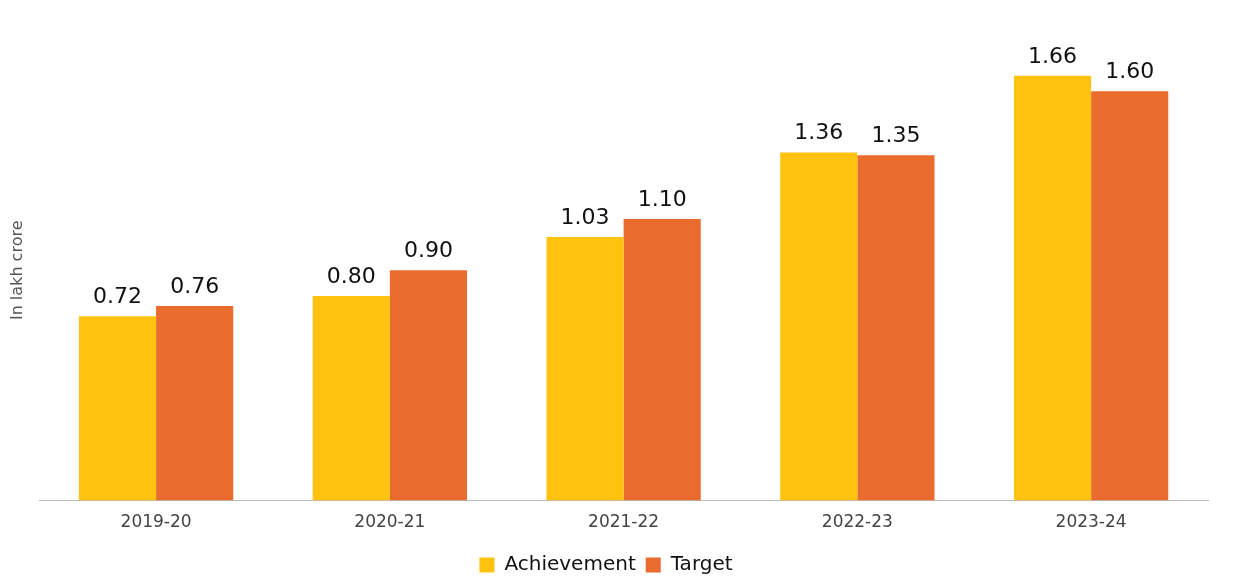  What do you see at coordinates (701, 563) in the screenshot?
I see `legend-label: Target` at bounding box center [701, 563].